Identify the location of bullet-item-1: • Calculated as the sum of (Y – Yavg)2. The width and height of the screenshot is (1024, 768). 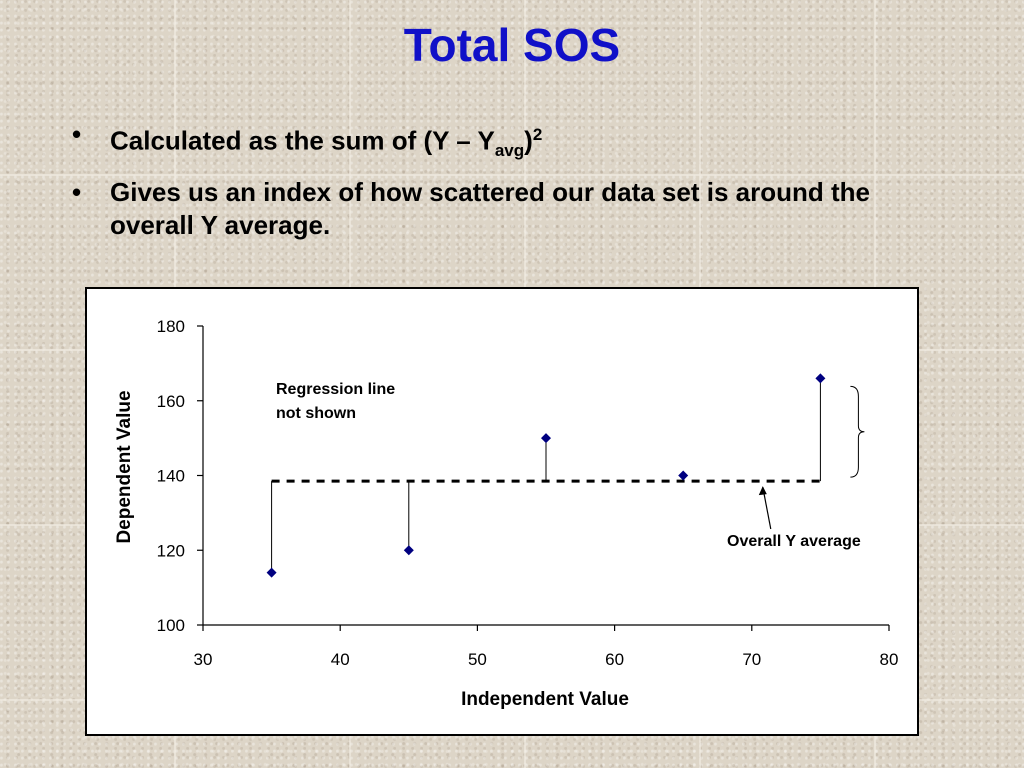
(480, 142).